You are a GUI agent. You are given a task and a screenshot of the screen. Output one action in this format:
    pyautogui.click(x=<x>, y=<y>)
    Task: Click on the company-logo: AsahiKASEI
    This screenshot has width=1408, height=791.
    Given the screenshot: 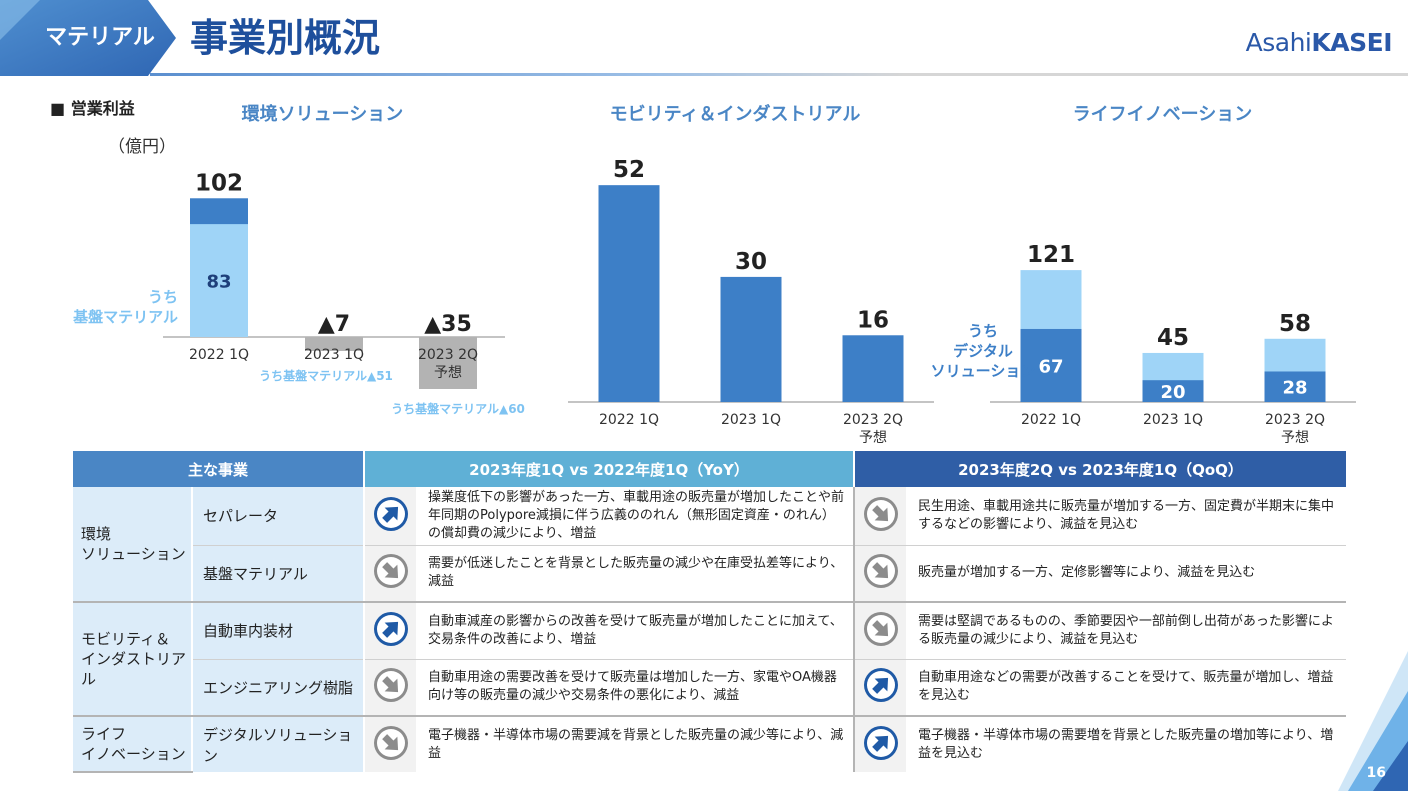 What is the action you would take?
    pyautogui.click(x=1319, y=42)
    